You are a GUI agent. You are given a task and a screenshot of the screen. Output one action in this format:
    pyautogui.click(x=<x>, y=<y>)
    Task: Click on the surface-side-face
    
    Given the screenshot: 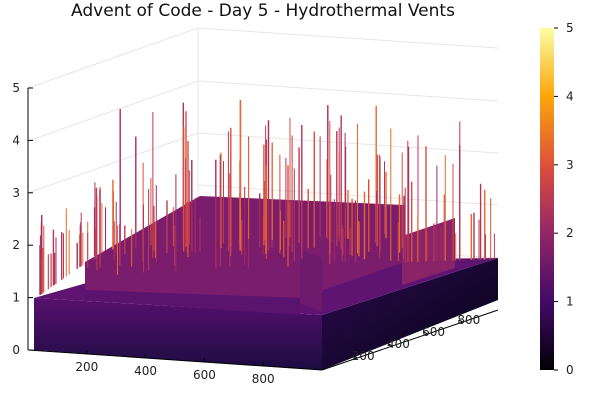 What is the action you would take?
    pyautogui.click(x=410, y=314)
    